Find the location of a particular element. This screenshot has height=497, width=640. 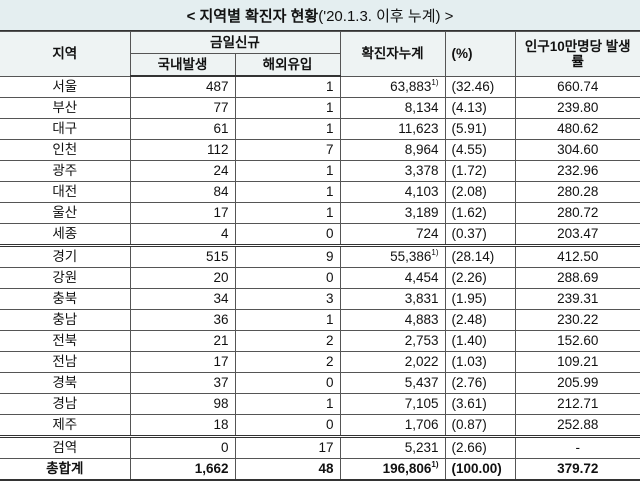

percent-cell: (2.76) is located at coordinates (480, 383).